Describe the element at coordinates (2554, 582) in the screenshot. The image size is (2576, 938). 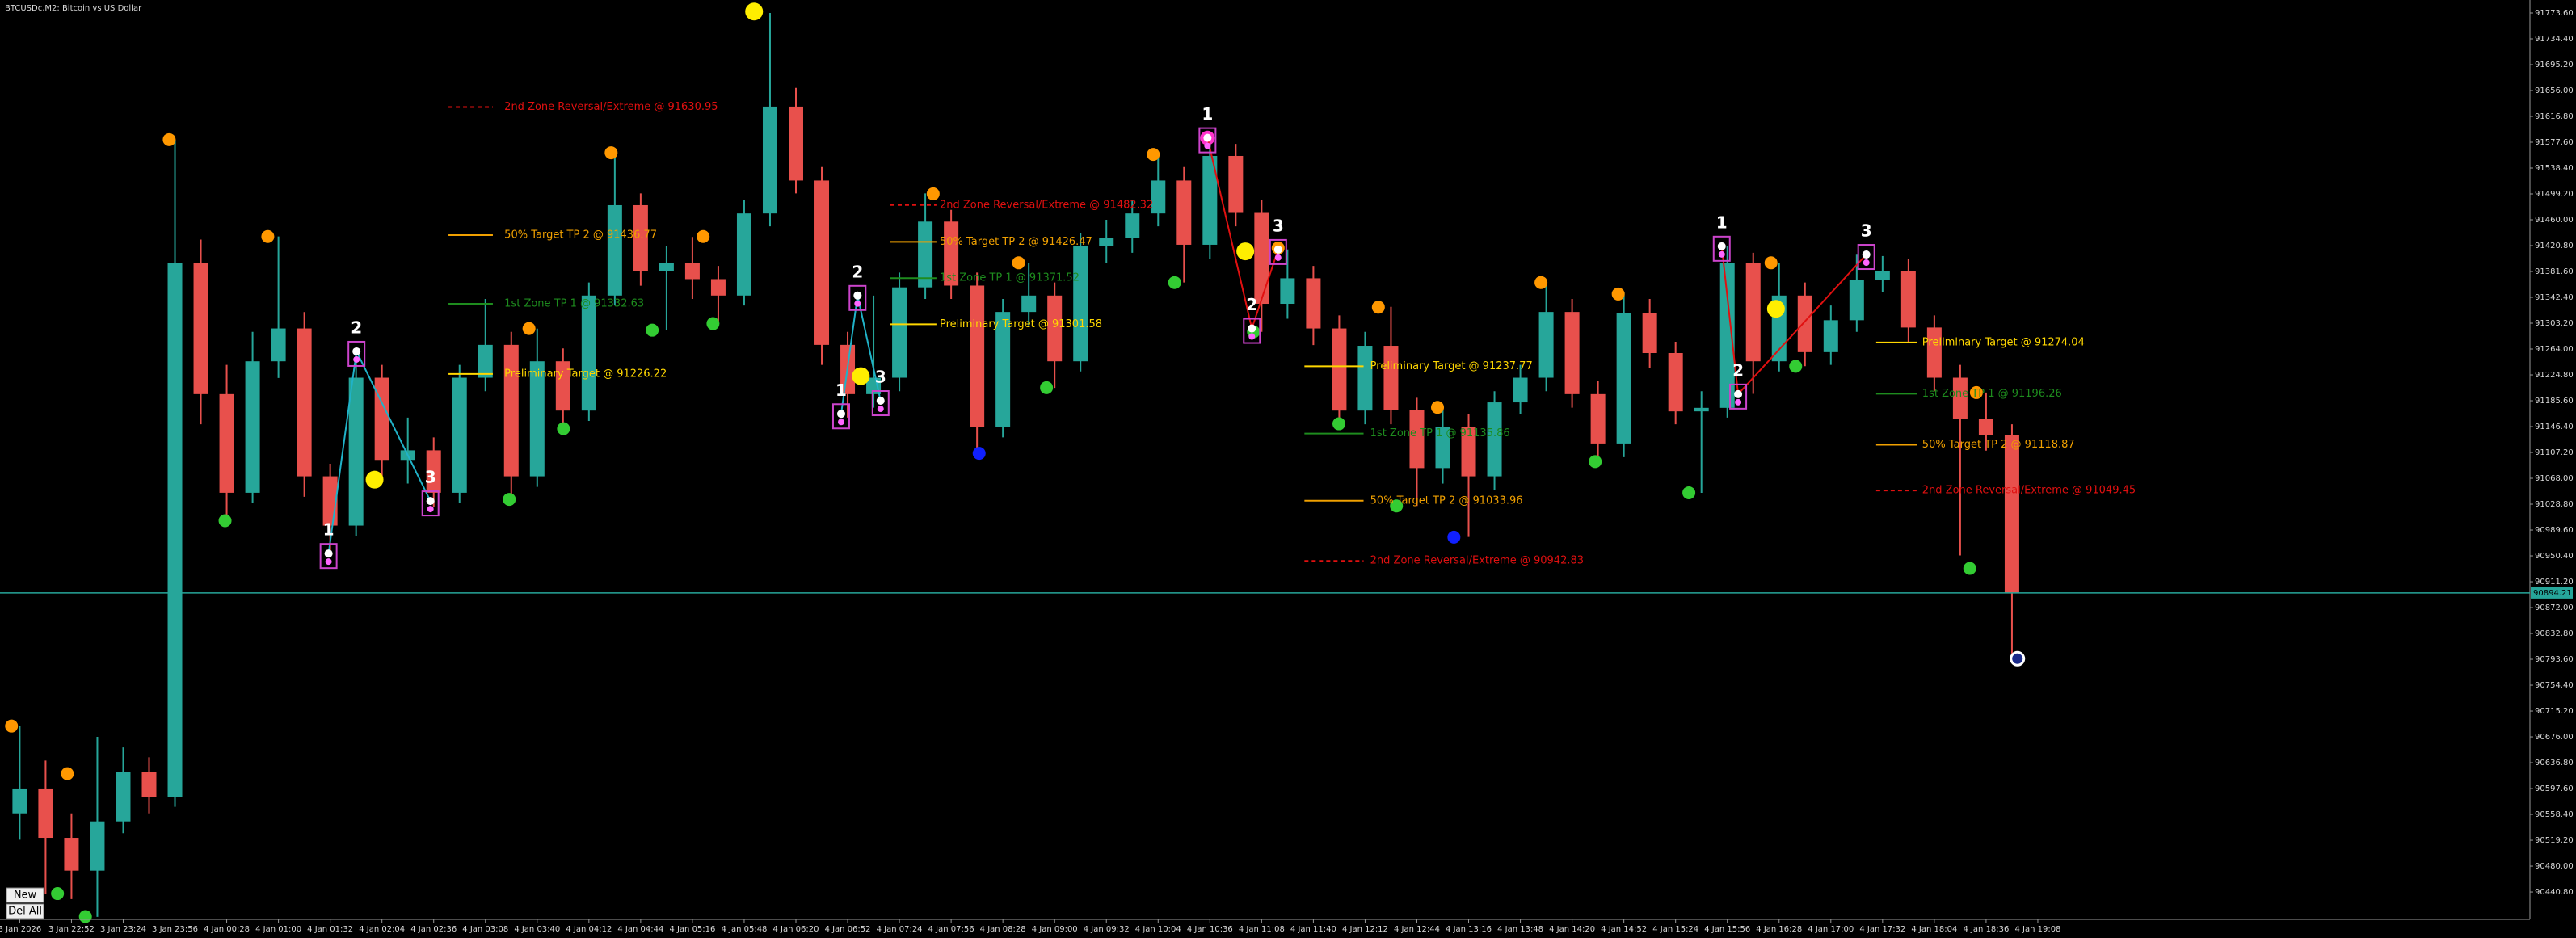
I see `y-tick-label: 90911.20` at that location.